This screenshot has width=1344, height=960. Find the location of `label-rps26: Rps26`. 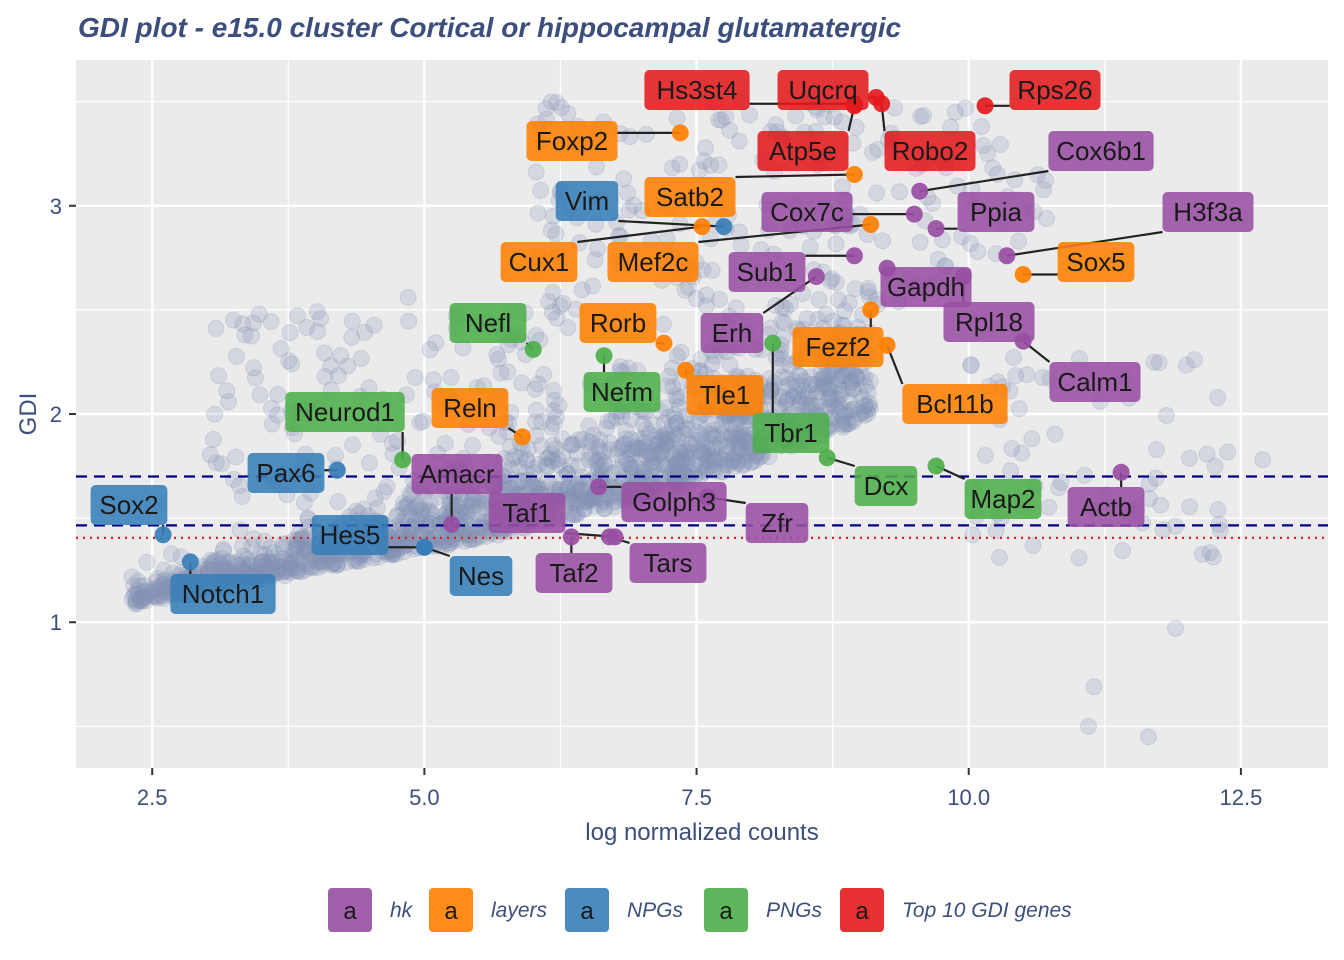

label-rps26: Rps26 is located at coordinates (1055, 90).